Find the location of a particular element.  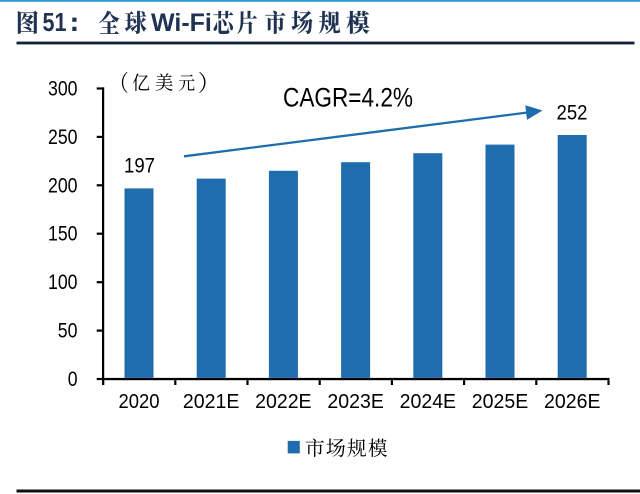

svg-text: 250 is located at coordinates (63, 137).